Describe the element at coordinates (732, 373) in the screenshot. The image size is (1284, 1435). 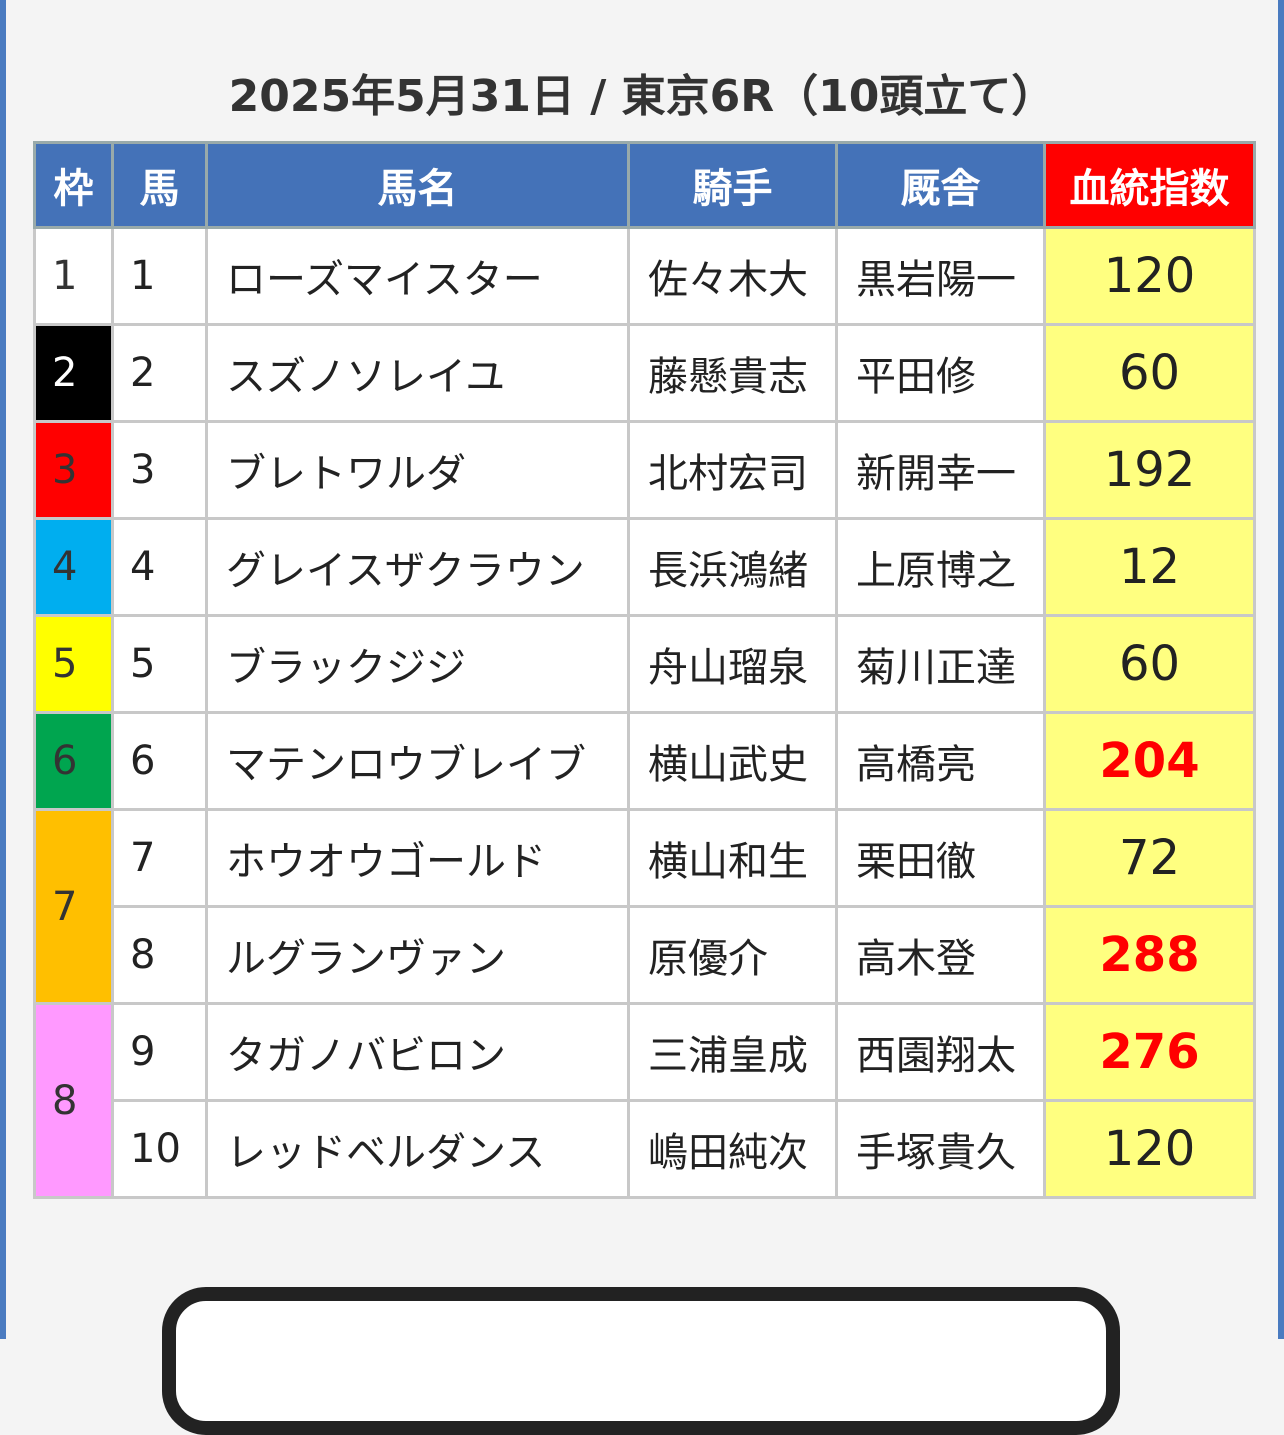
I see `jockey: 藤懸貴志` at that location.